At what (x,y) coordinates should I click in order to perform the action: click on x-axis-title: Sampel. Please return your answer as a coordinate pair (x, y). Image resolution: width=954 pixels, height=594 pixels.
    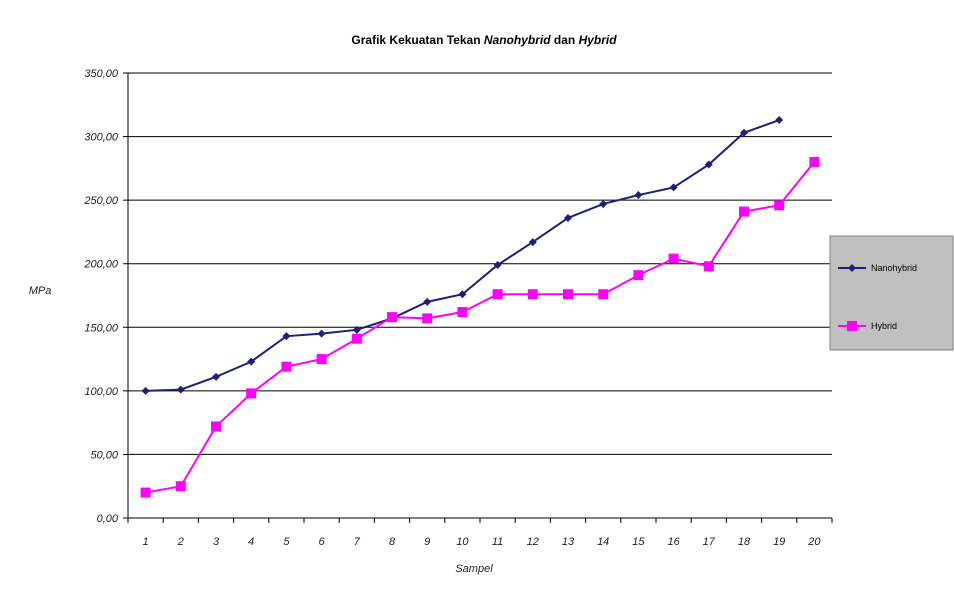
    Looking at the image, I should click on (474, 569).